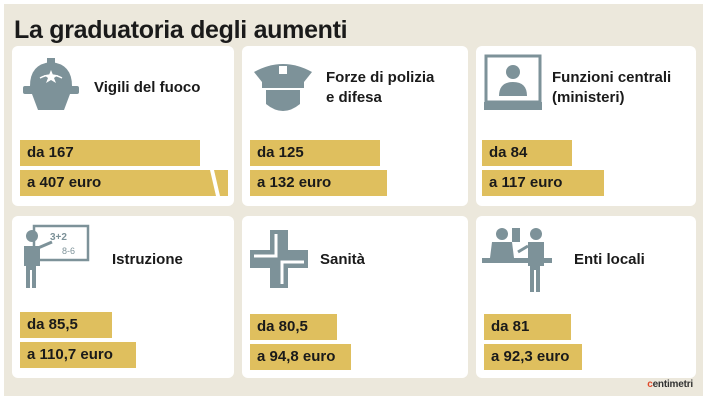 This screenshot has height=400, width=707. What do you see at coordinates (527, 153) in the screenshot?
I see `bar-from: da 84` at bounding box center [527, 153].